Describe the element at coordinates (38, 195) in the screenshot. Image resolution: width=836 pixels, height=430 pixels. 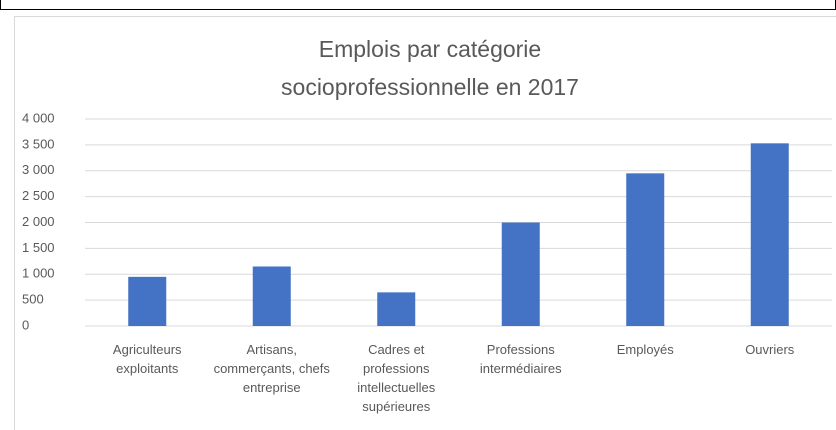
I see `y-tick-label: 2 500` at that location.